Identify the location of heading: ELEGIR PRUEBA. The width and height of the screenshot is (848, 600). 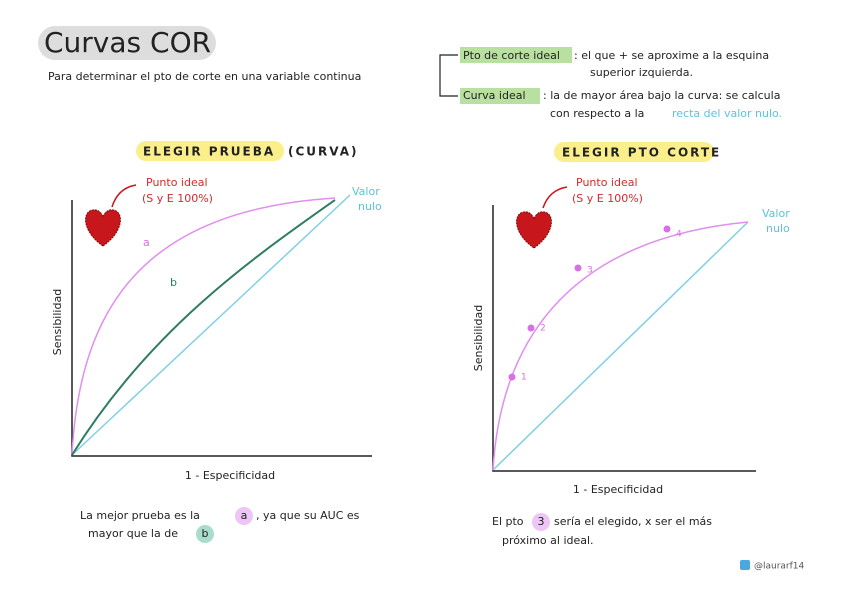
(209, 152).